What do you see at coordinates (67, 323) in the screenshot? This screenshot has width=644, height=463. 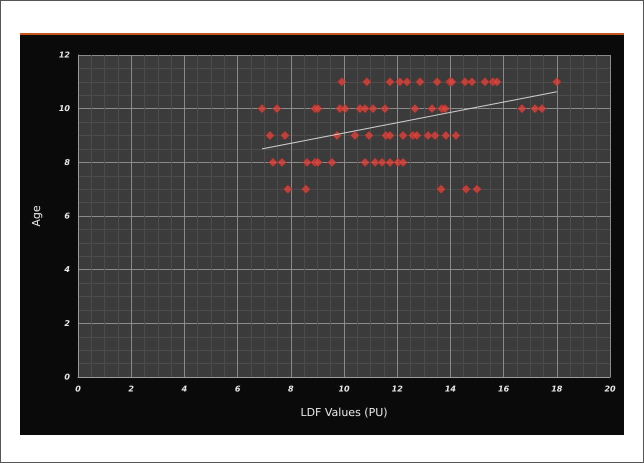 I see `y-tick-label: 2` at bounding box center [67, 323].